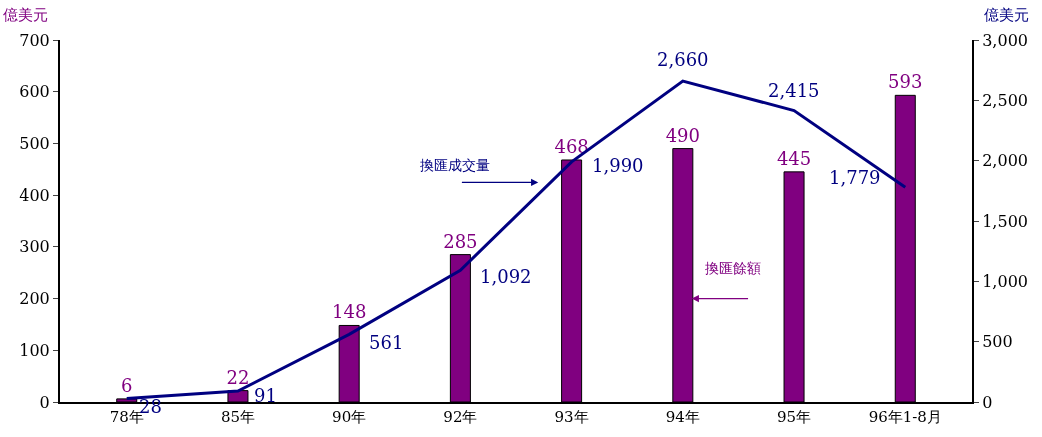  Describe the element at coordinates (34, 350) in the screenshot. I see `y-tick-label: 100` at that location.